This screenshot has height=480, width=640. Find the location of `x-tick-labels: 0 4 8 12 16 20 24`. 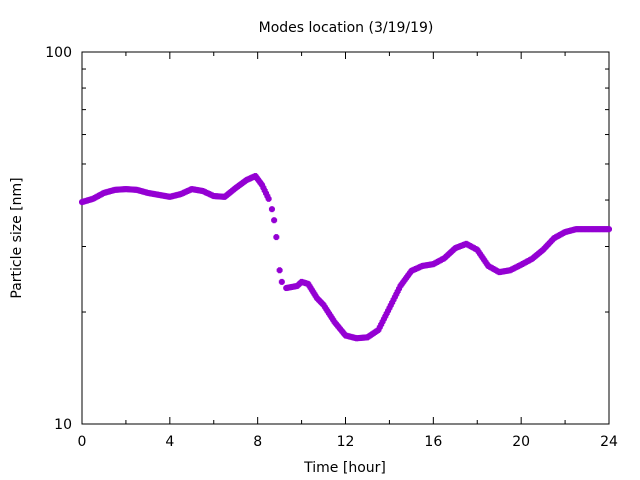

x-tick-labels: 0 4 8 12 16 20 24 is located at coordinates (348, 442).